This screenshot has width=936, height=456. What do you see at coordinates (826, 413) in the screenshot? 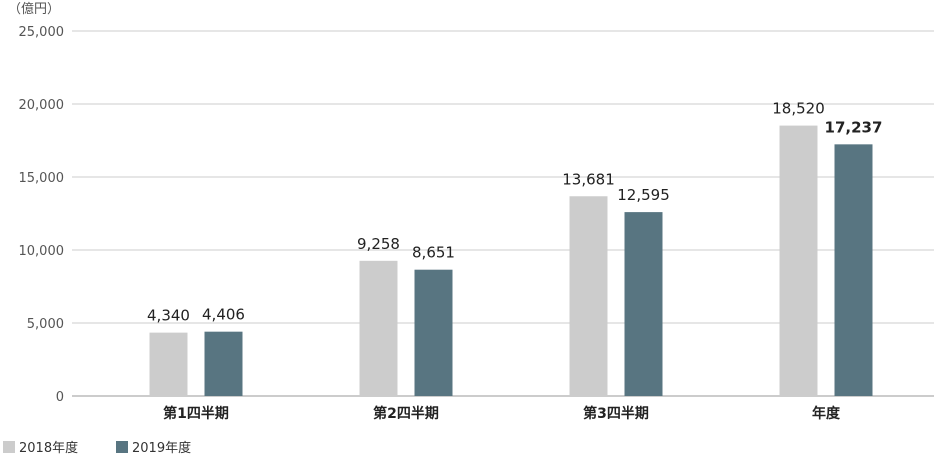
I see `x-tick-label: 年度` at bounding box center [826, 413].